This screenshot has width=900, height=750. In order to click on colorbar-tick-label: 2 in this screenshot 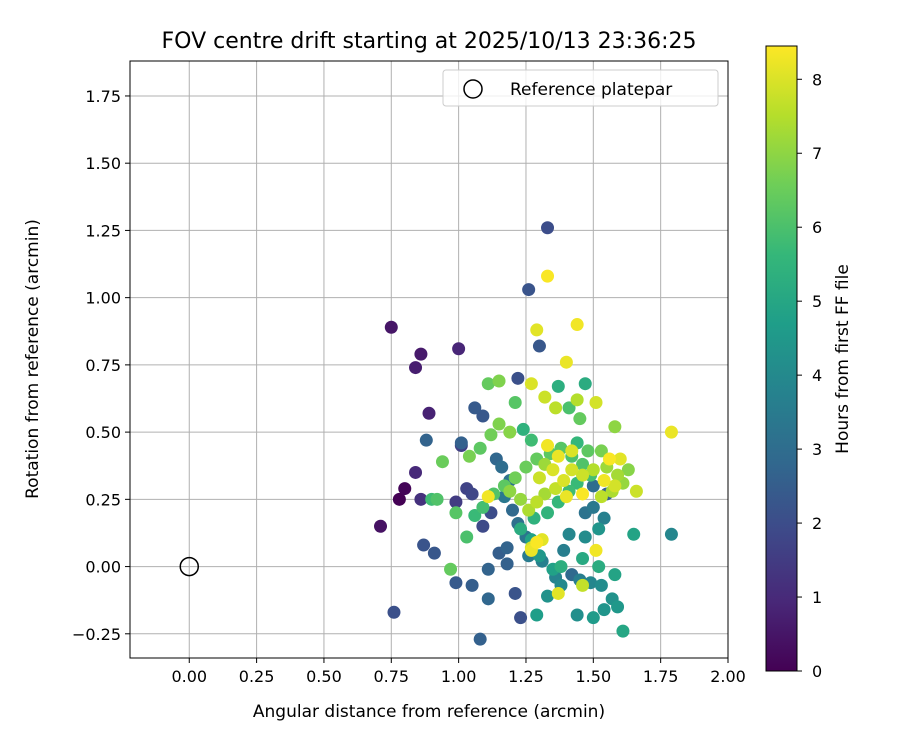, I will do `click(817, 523)`.